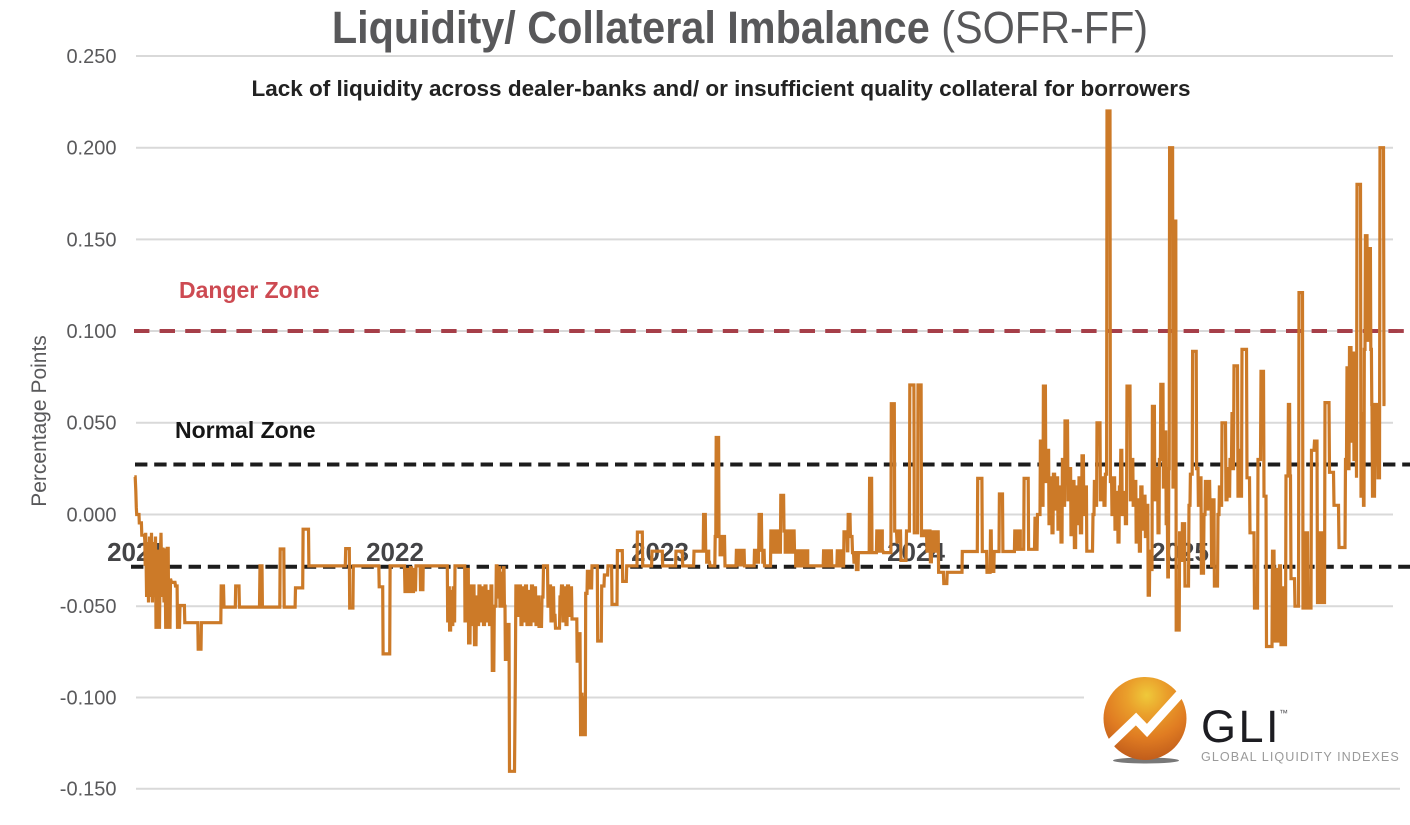 This screenshot has width=1410, height=825. What do you see at coordinates (88, 607) in the screenshot?
I see `svg-text: -0.050` at bounding box center [88, 607].